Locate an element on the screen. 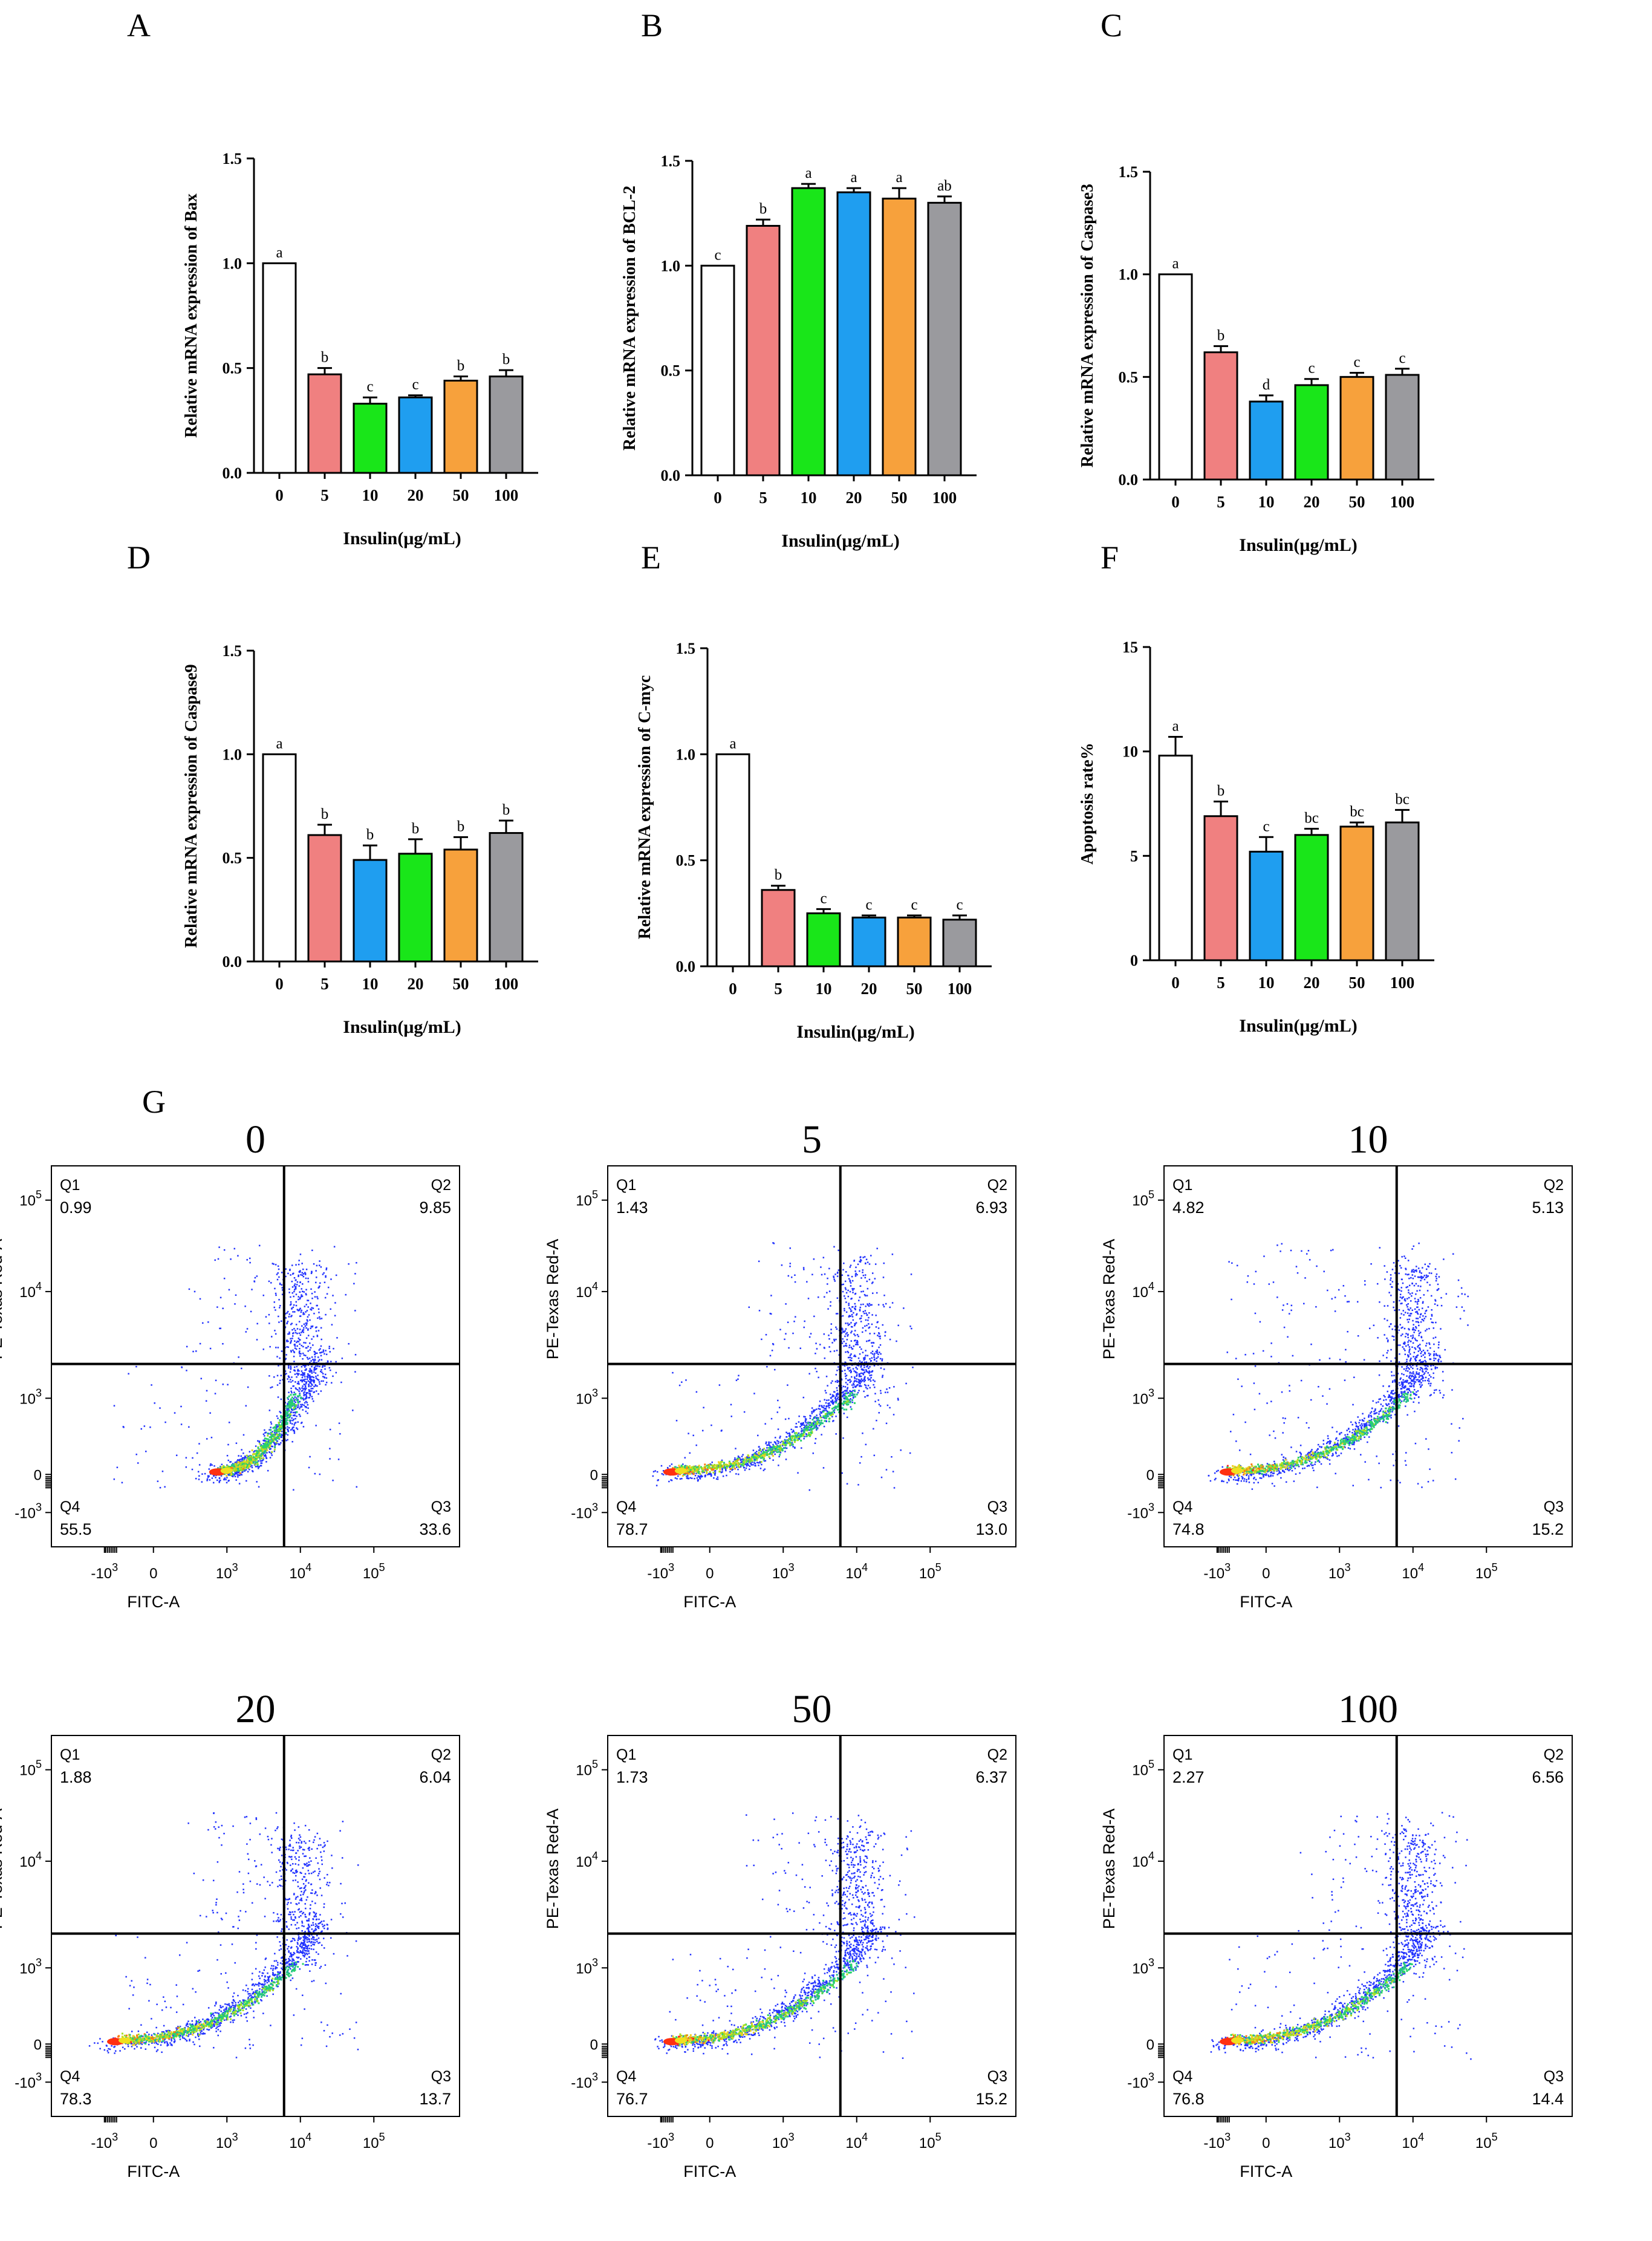  quadrant-name: Q3 is located at coordinates (441, 1506).